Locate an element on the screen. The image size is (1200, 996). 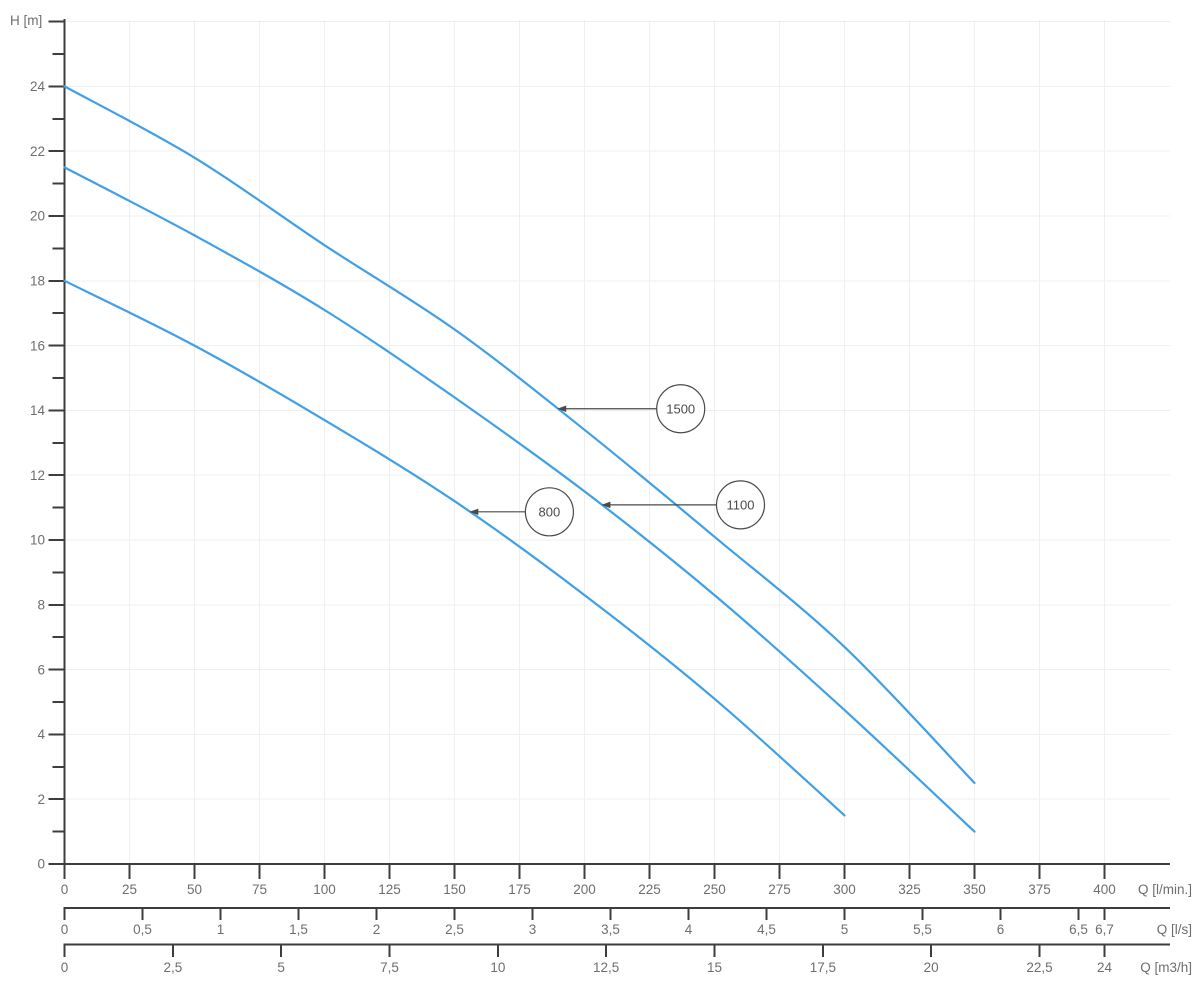
y-axis-tick-label: 0 is located at coordinates (41, 864).